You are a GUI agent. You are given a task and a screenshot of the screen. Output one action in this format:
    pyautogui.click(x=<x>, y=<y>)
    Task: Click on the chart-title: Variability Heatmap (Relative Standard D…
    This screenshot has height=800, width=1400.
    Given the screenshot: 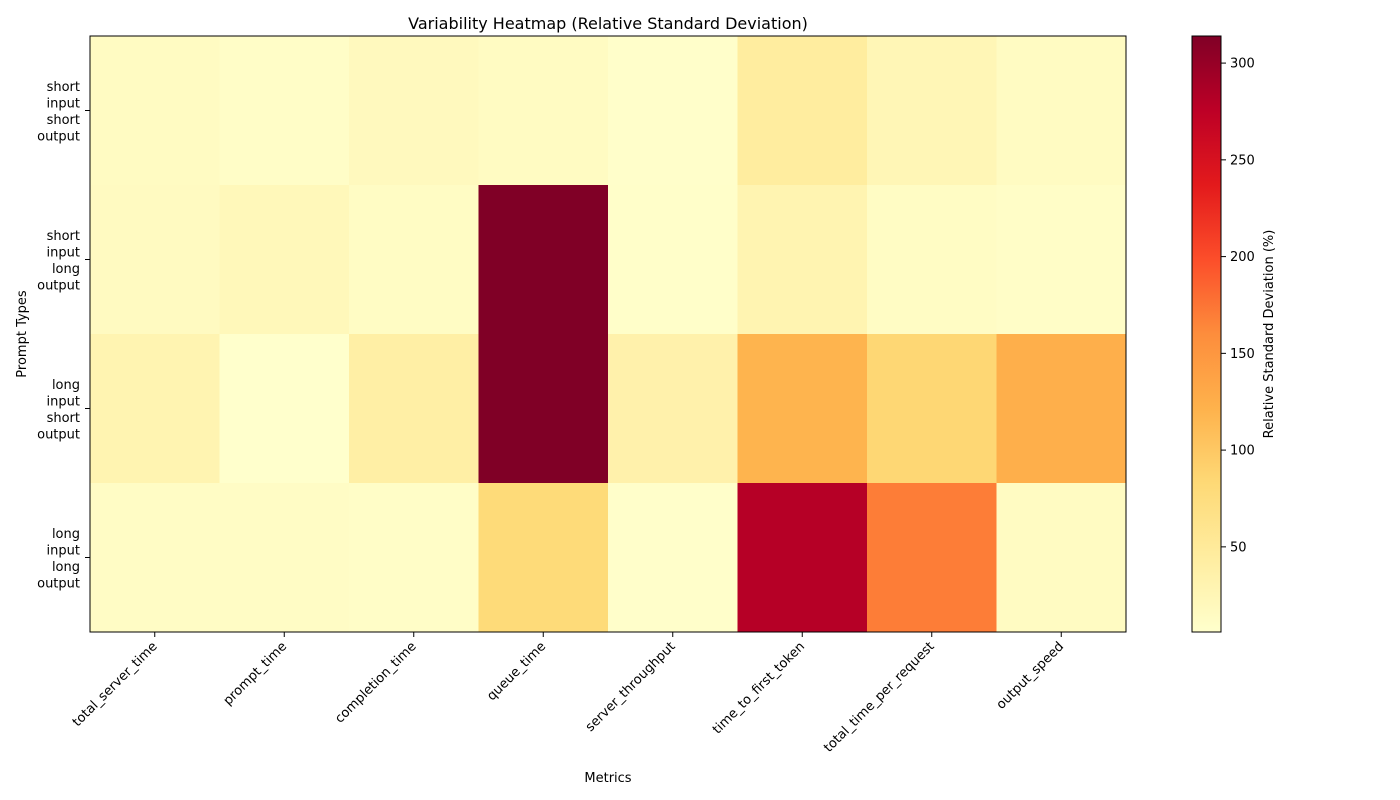 What is the action you would take?
    pyautogui.click(x=608, y=23)
    